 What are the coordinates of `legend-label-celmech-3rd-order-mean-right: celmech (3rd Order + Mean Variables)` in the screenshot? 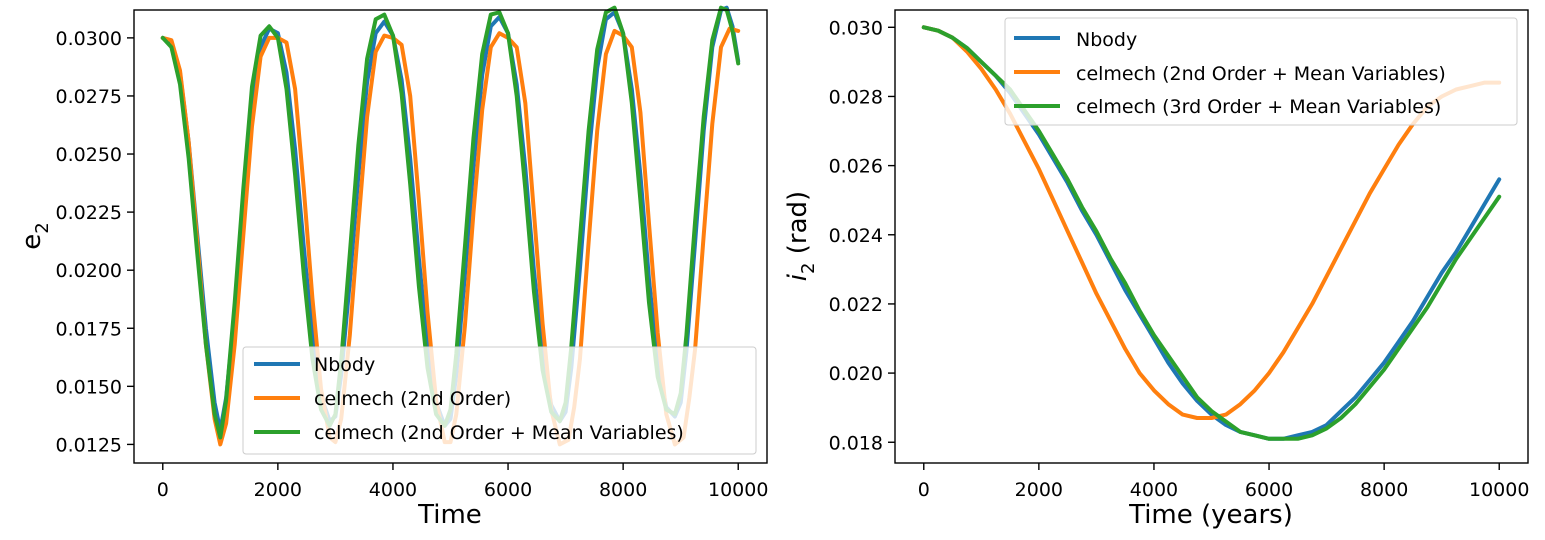 It's located at (1258, 107).